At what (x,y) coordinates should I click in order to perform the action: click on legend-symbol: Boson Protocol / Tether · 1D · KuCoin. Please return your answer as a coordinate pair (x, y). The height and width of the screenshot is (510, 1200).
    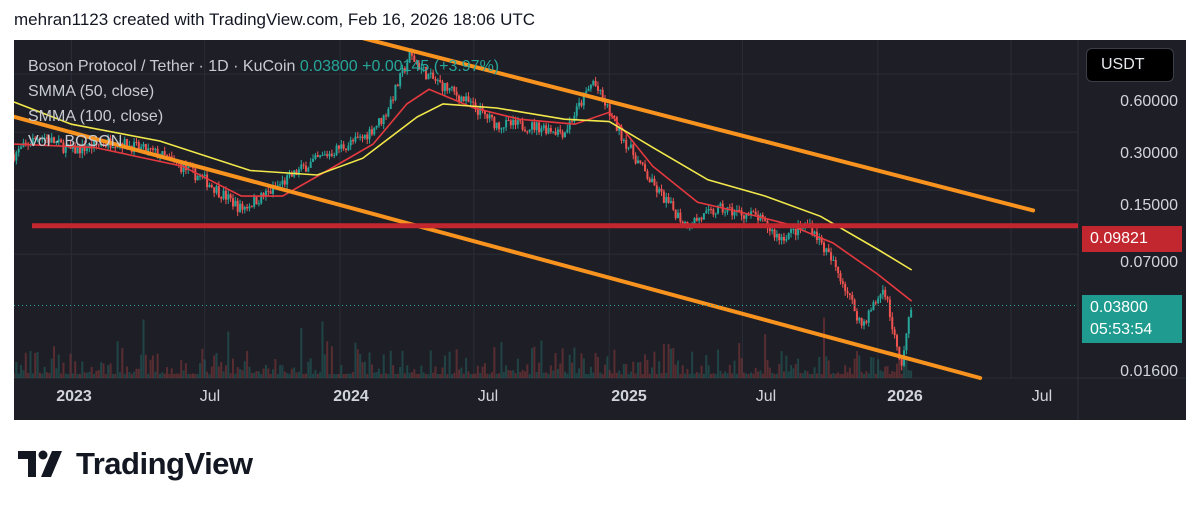
    Looking at the image, I should click on (162, 66).